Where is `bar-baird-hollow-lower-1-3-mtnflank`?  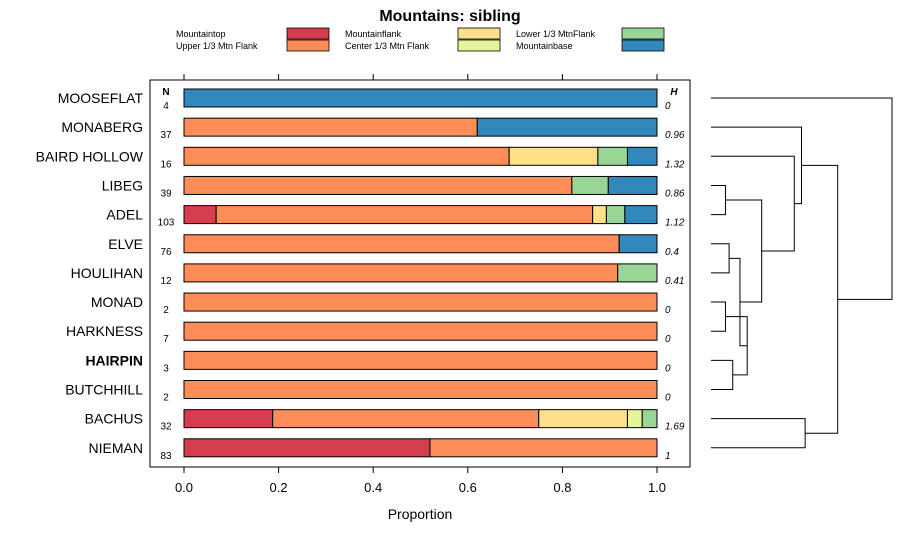
bar-baird-hollow-lower-1-3-mtnflank is located at coordinates (612, 156).